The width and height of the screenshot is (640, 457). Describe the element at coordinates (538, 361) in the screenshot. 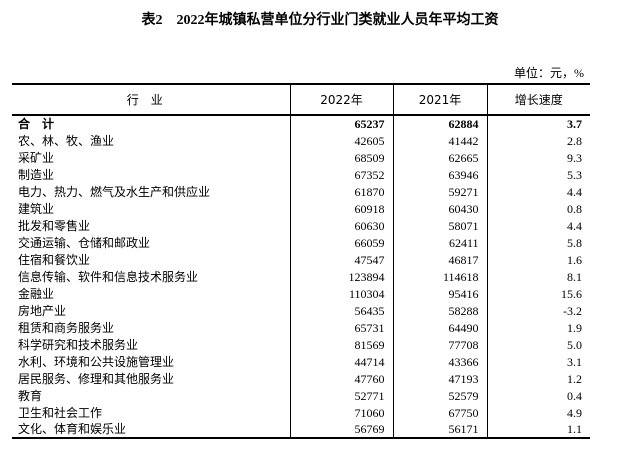

I see `value-cell: 3.1` at that location.